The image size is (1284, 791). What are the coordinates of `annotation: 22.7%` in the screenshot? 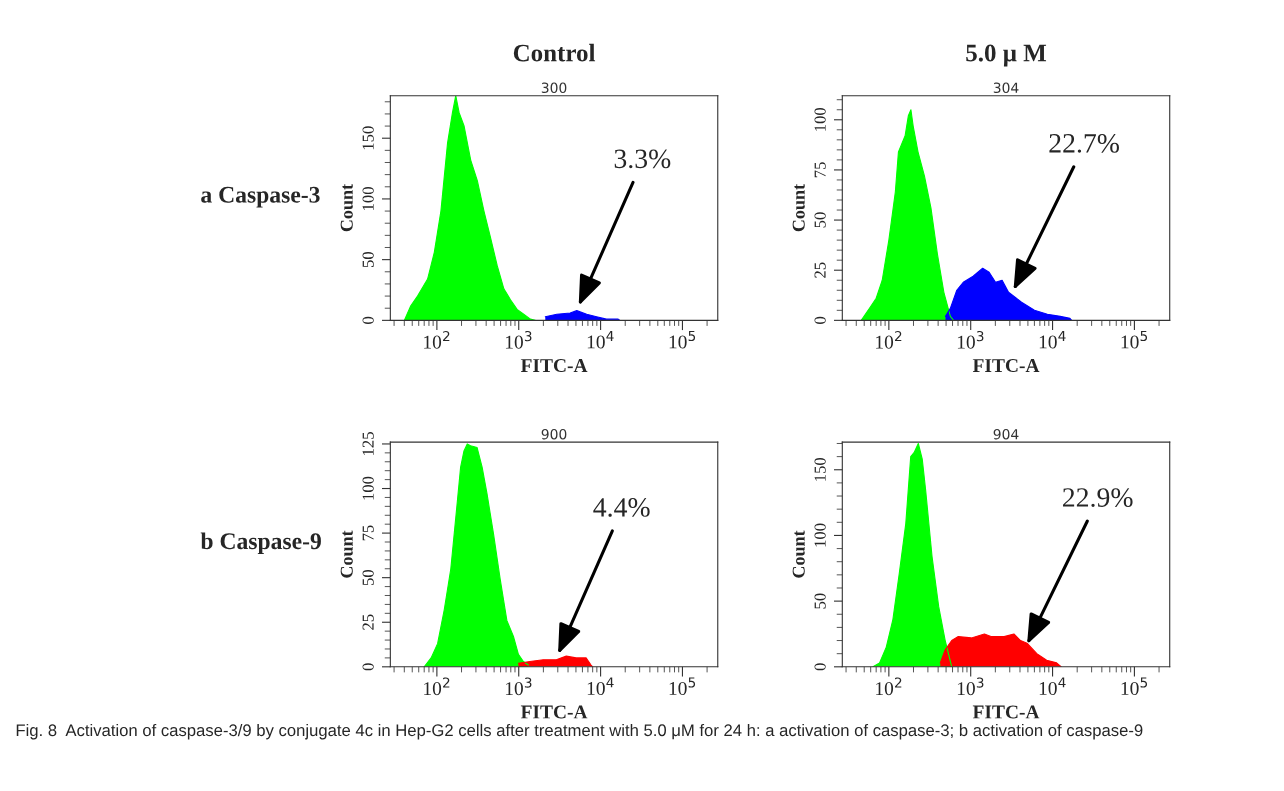 It's located at (1084, 143).